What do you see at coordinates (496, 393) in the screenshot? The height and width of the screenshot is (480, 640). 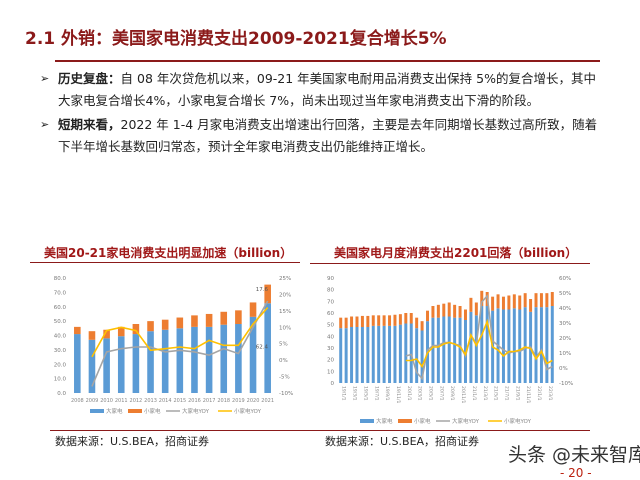 I see `x-tick-label: 21/5/1` at bounding box center [496, 393].